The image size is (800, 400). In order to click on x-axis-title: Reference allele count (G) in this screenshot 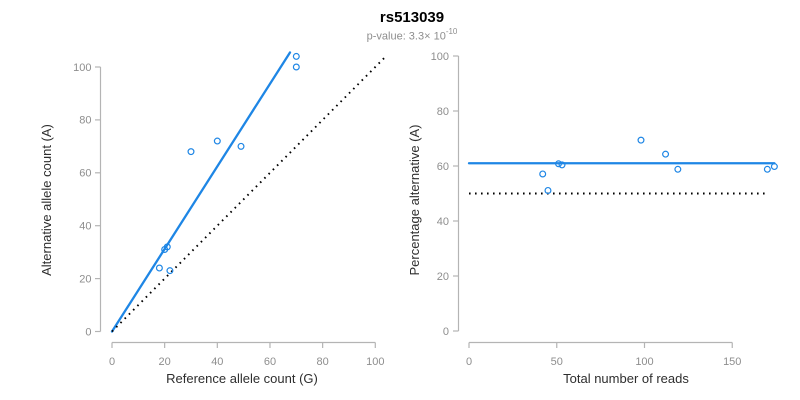, I will do `click(242, 378)`.